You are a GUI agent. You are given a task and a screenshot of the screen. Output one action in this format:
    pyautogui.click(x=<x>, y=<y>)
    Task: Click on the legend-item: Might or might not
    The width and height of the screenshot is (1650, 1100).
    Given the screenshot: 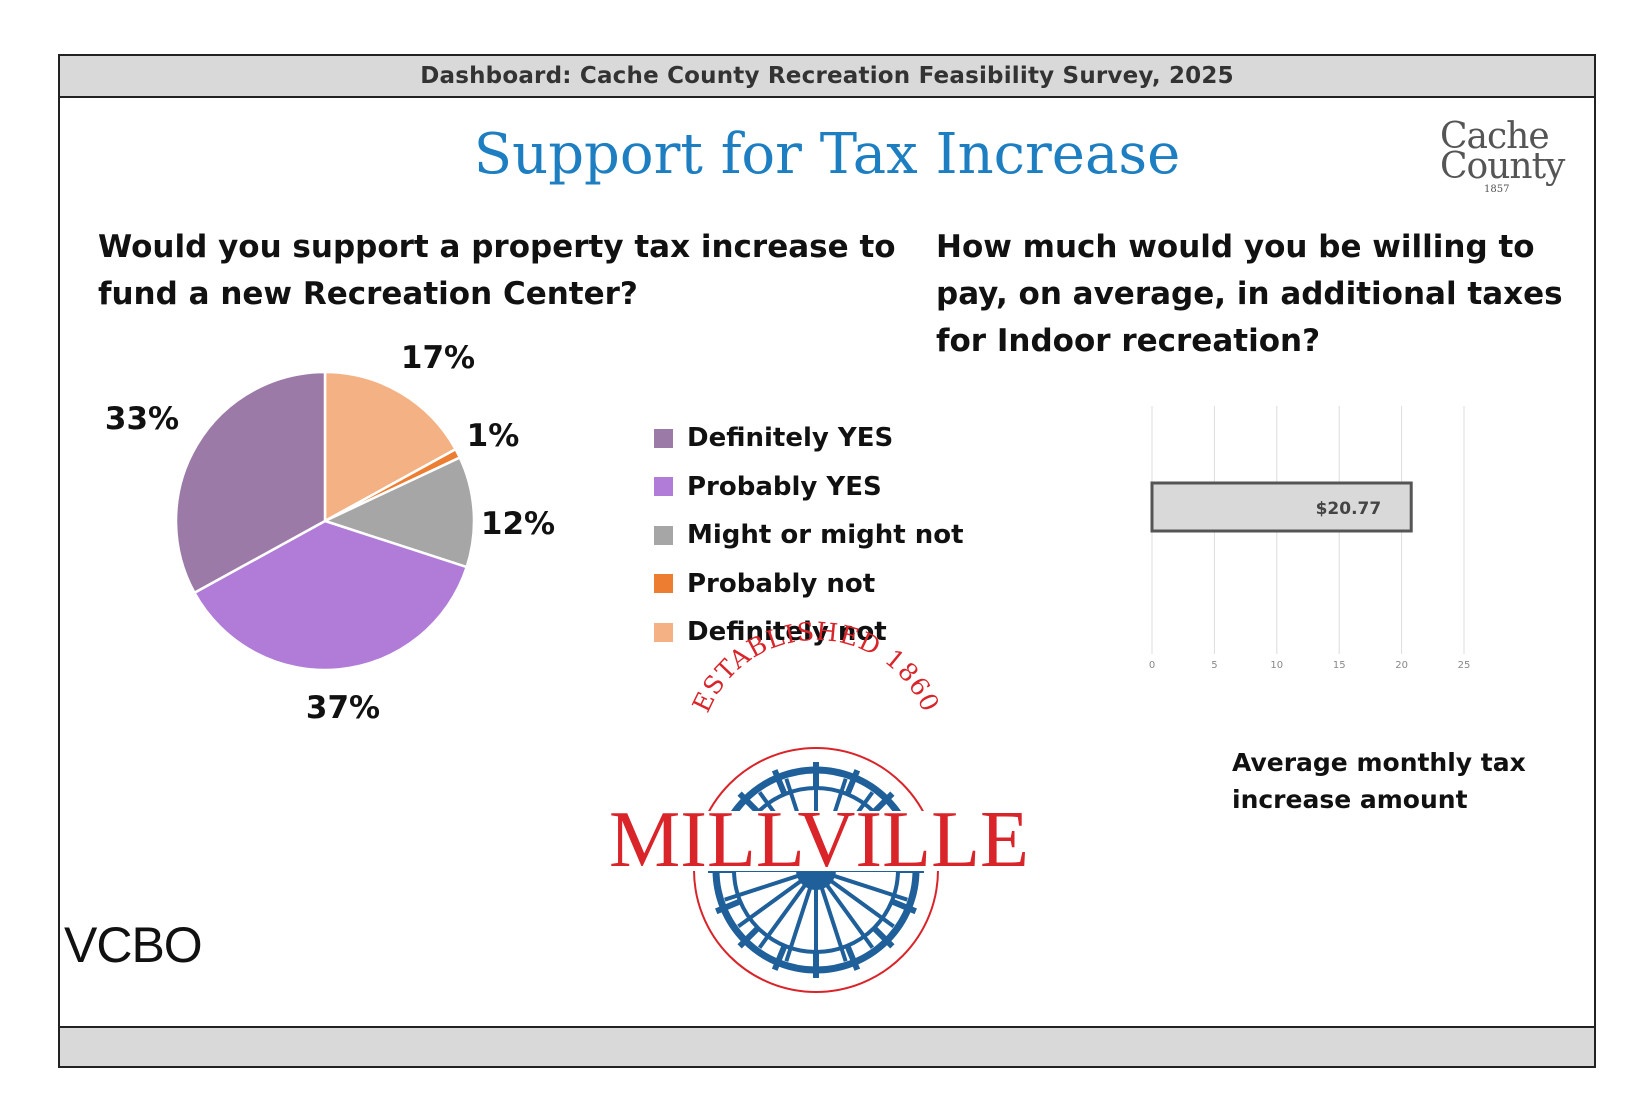 What is the action you would take?
    pyautogui.click(x=809, y=535)
    